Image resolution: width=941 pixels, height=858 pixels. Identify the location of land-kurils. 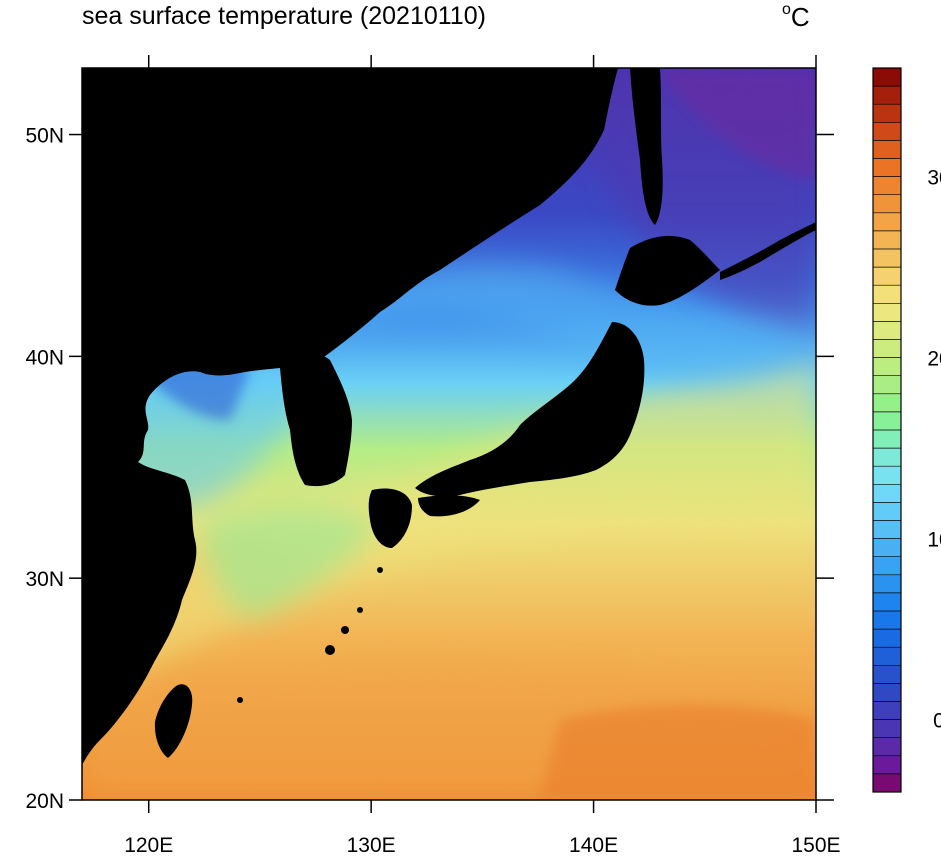
(768, 251).